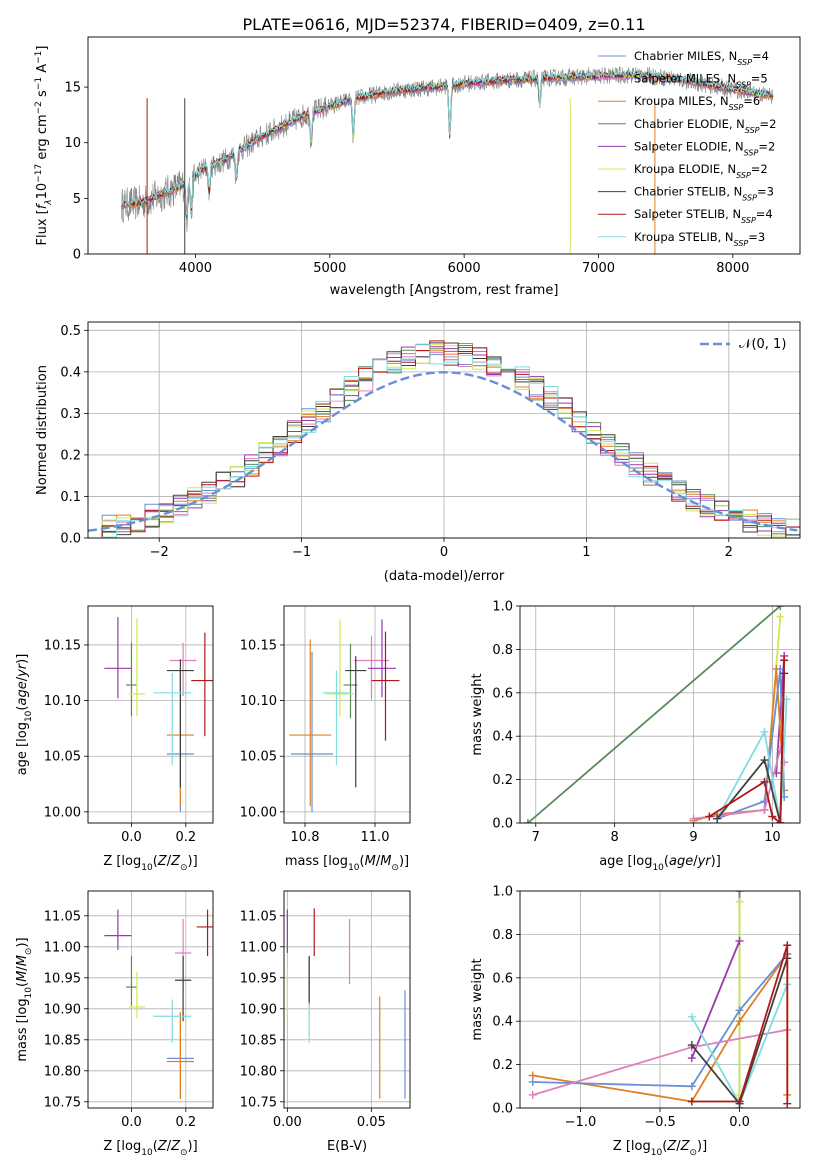 The width and height of the screenshot is (819, 1170). What do you see at coordinates (444, 290) in the screenshot?
I see `spectrum-xlabel: wavelength [Angstrom, rest frame]` at bounding box center [444, 290].